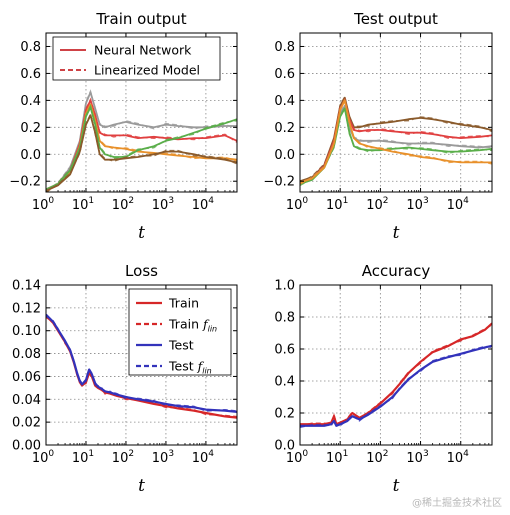  I want to click on watermark: @稀土掘金技术社区, so click(457, 503).